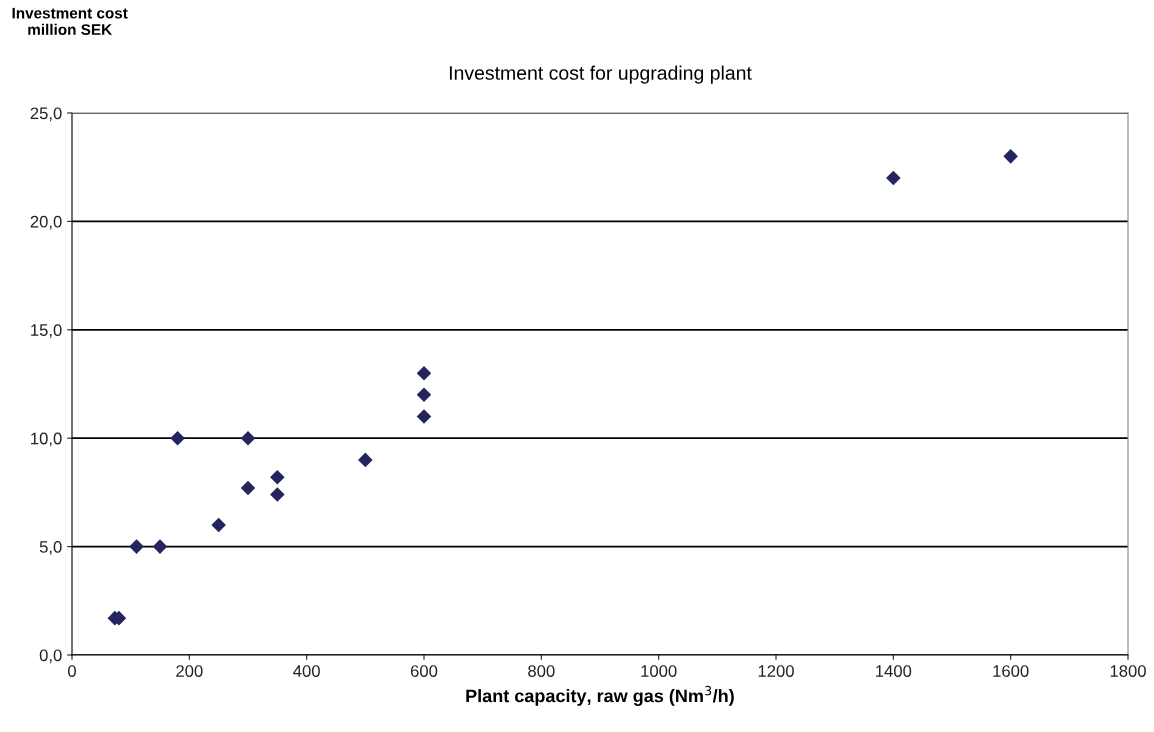 This screenshot has height=732, width=1154. I want to click on x-tick-label: 1800, so click(1128, 671).